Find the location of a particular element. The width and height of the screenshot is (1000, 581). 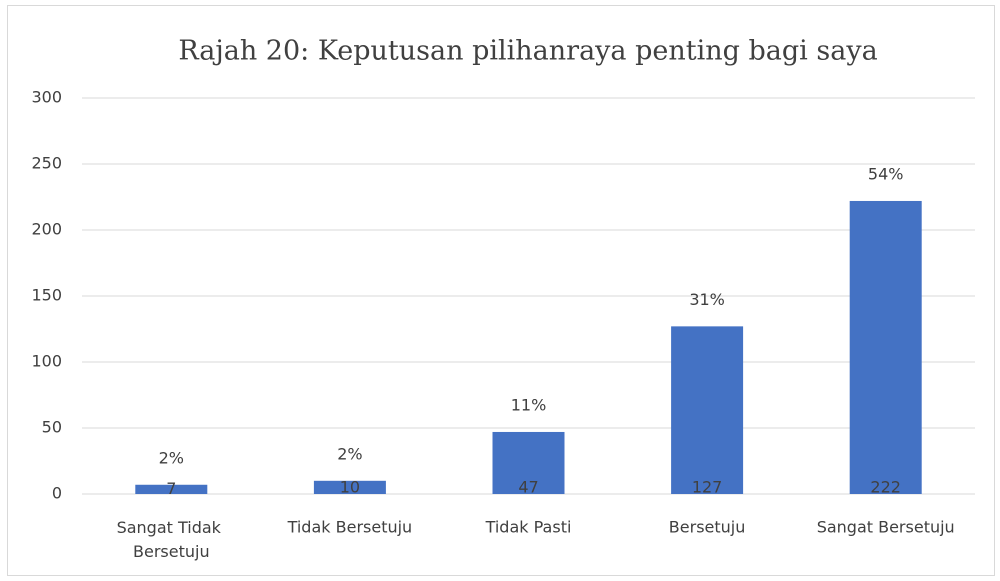

y-tick-label: 200 is located at coordinates (46, 229).